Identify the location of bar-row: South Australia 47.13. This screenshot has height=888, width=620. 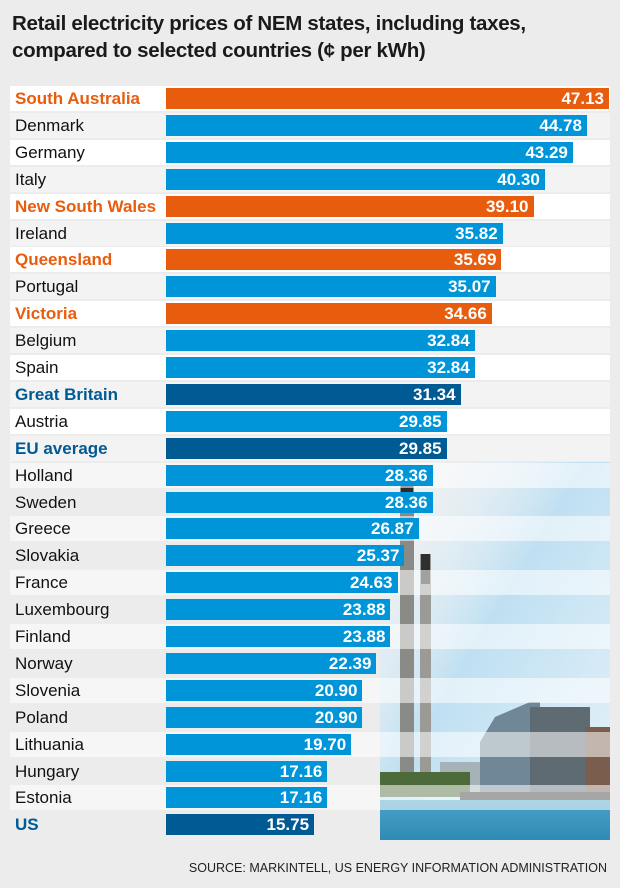
(310, 98).